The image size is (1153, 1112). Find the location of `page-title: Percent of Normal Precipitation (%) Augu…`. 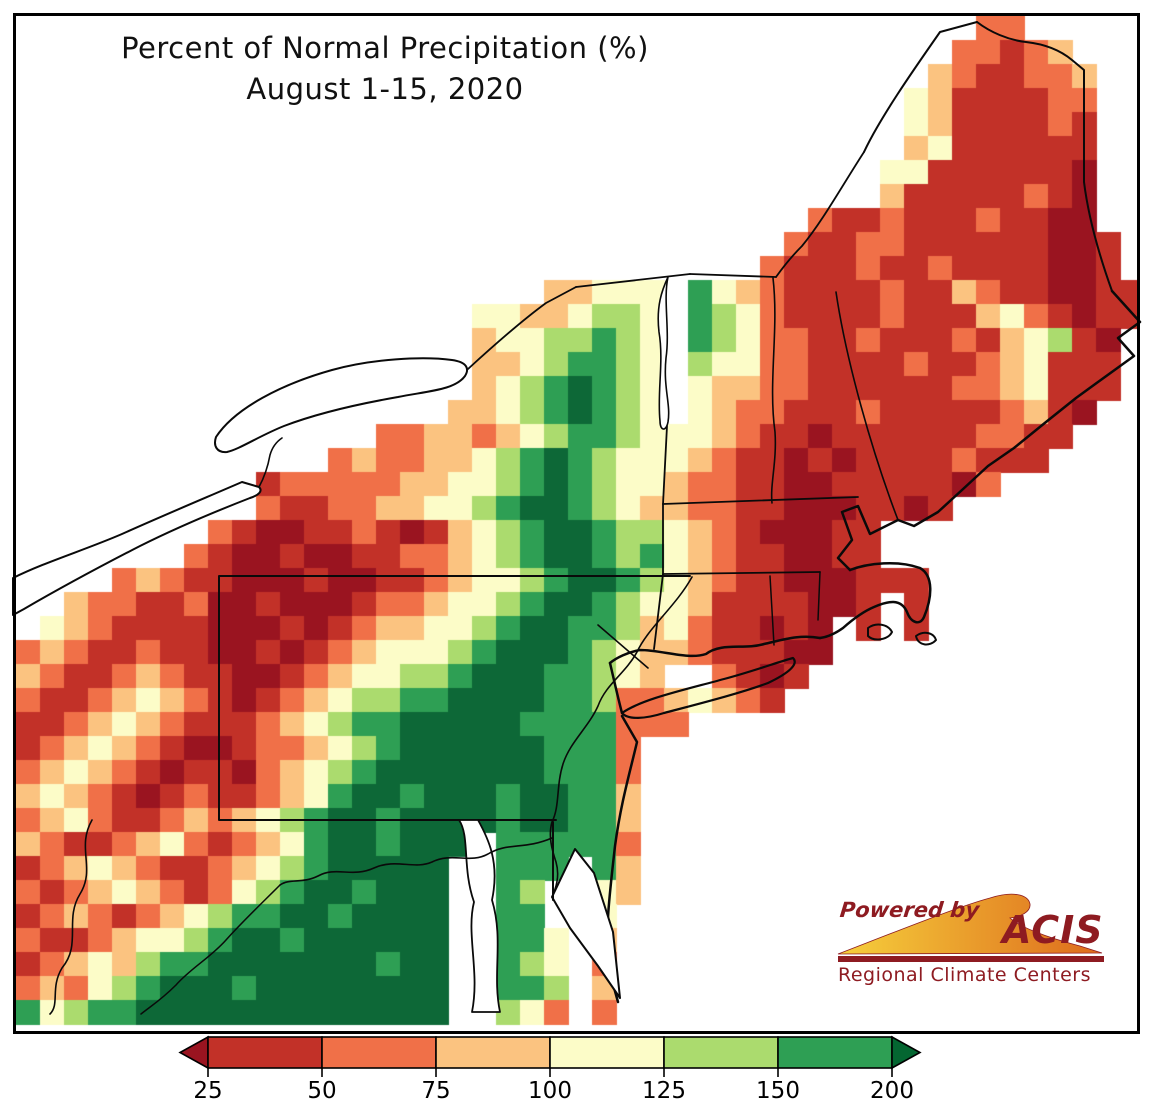

page-title: Percent of Normal Precipitation (%) Augu… is located at coordinates (385, 69).